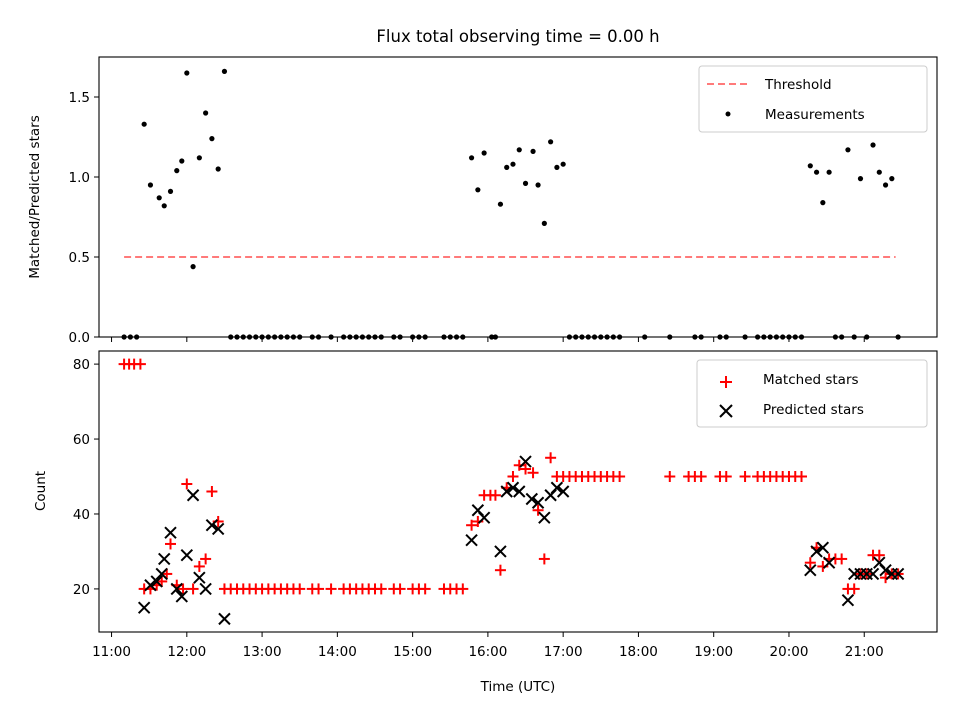  Describe the element at coordinates (186, 652) in the screenshot. I see `x-tick-label: 12:00` at that location.